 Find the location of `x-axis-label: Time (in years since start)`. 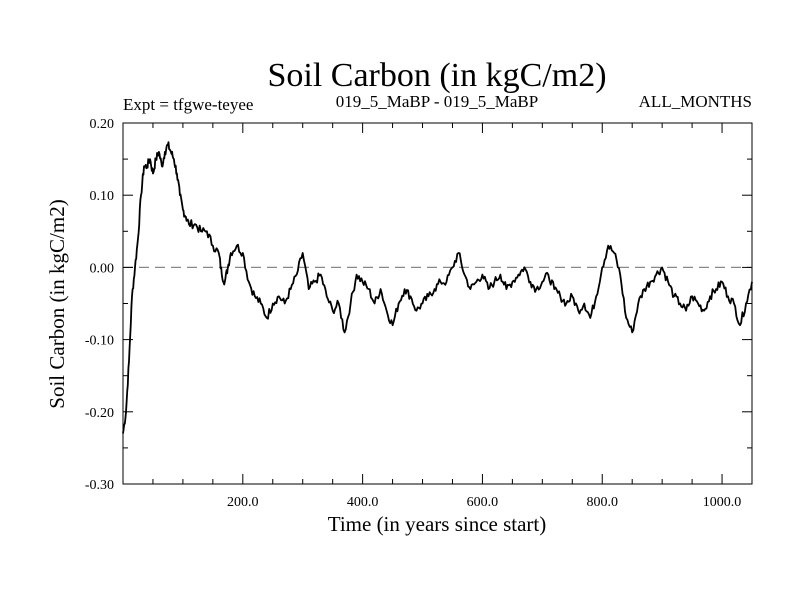

x-axis-label: Time (in years since start) is located at coordinates (437, 524).